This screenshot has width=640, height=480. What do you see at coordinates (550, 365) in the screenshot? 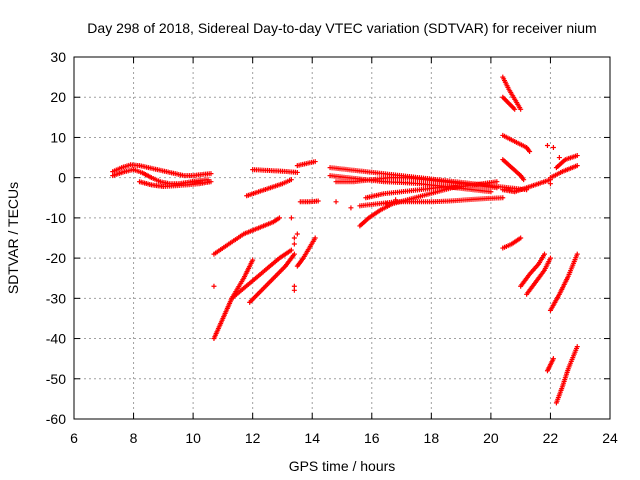
I see `series-arc-late-c` at bounding box center [550, 365].